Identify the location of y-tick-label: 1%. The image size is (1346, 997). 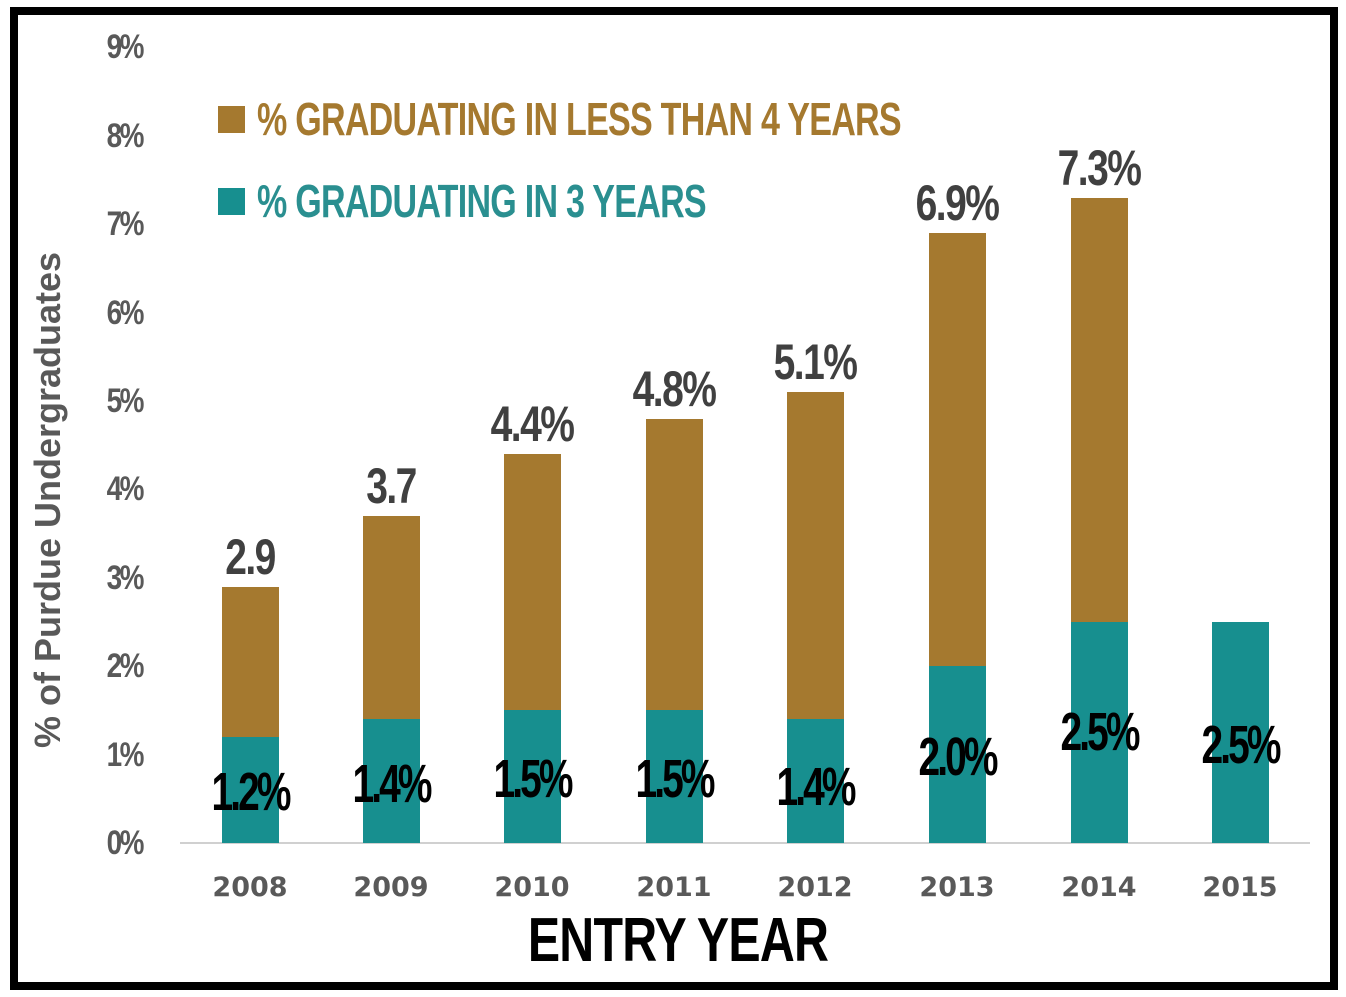
(125, 754).